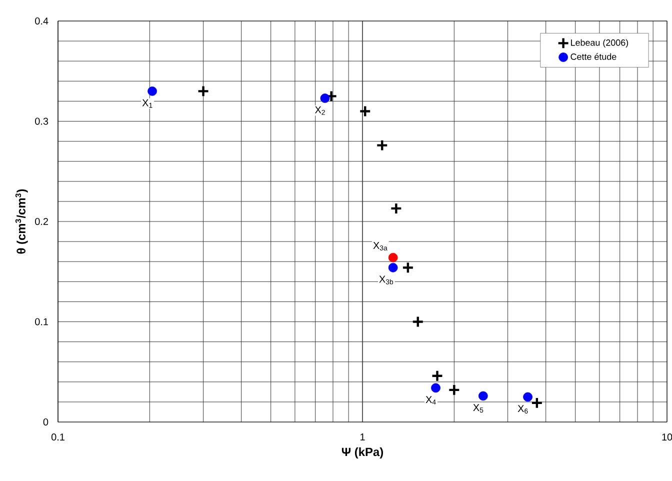  I want to click on annotation: X$_{2}$, so click(319, 110).